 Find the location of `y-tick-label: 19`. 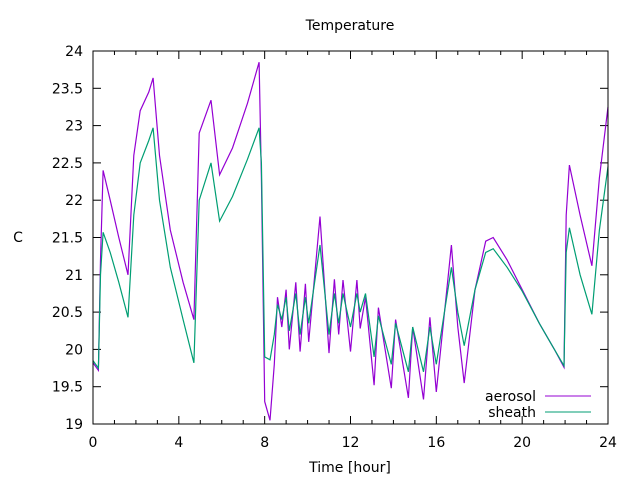

y-tick-label: 19 is located at coordinates (74, 425).